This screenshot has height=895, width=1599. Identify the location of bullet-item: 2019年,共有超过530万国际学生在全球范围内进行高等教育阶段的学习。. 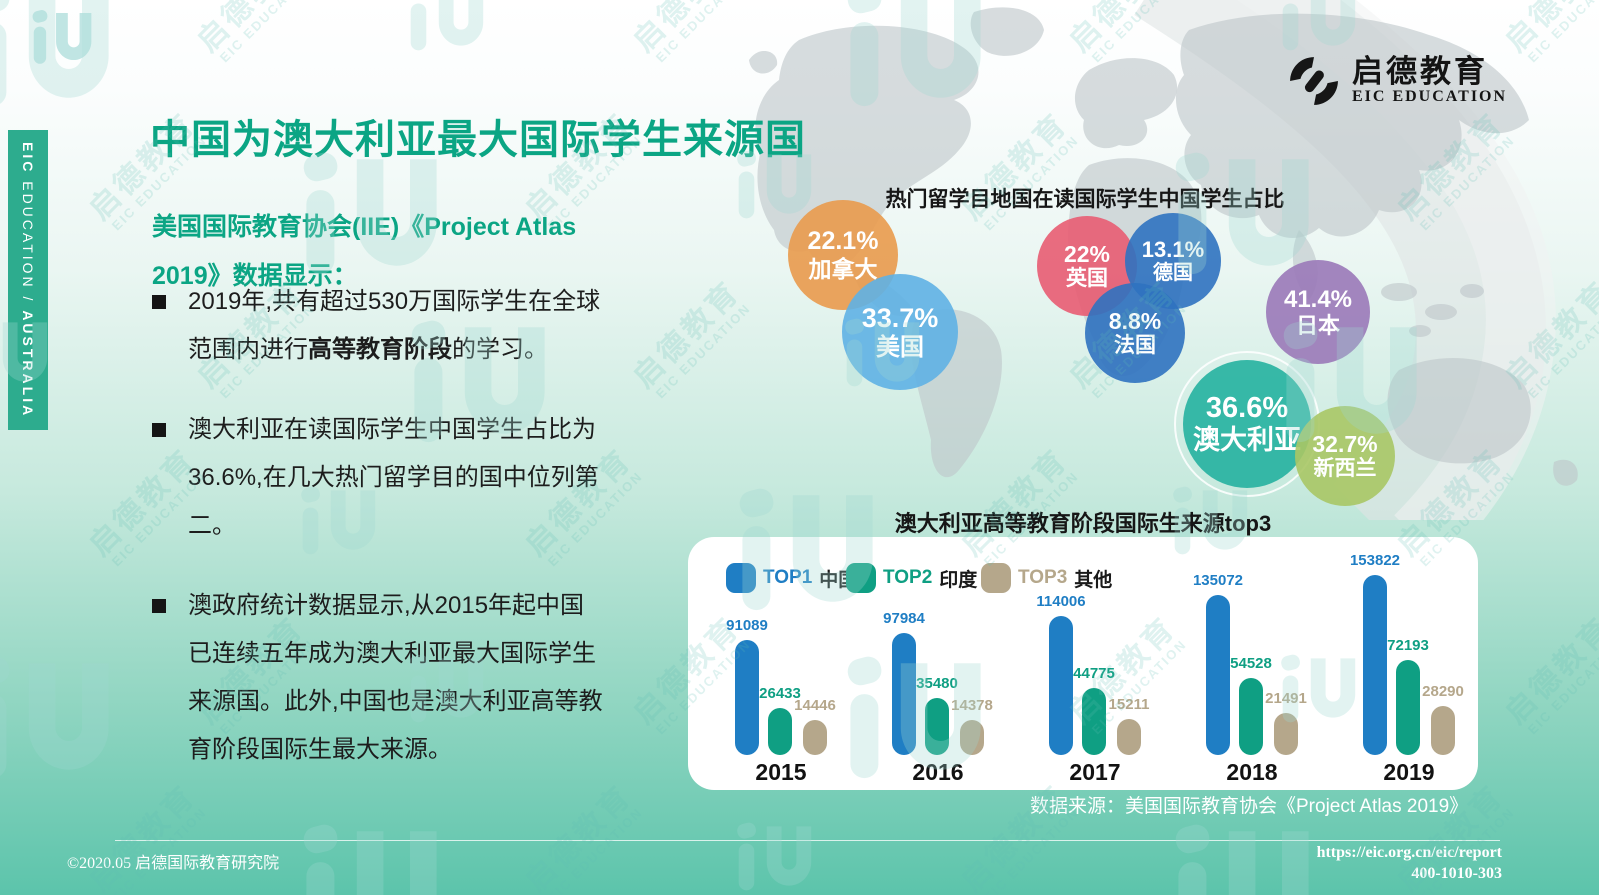
(378, 326).